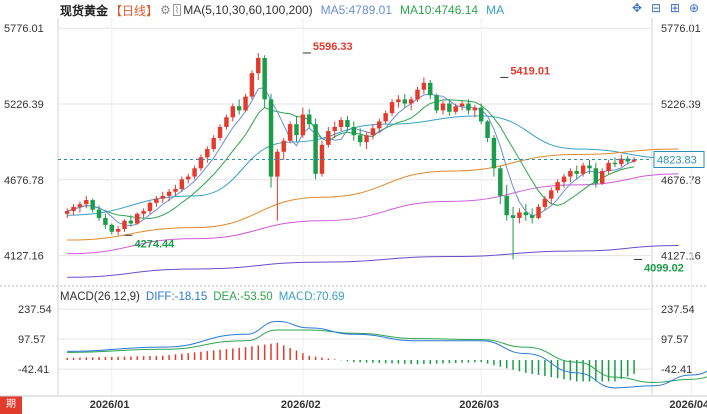 The image size is (707, 414). I want to click on current-price-label: 4823.83, so click(677, 161).